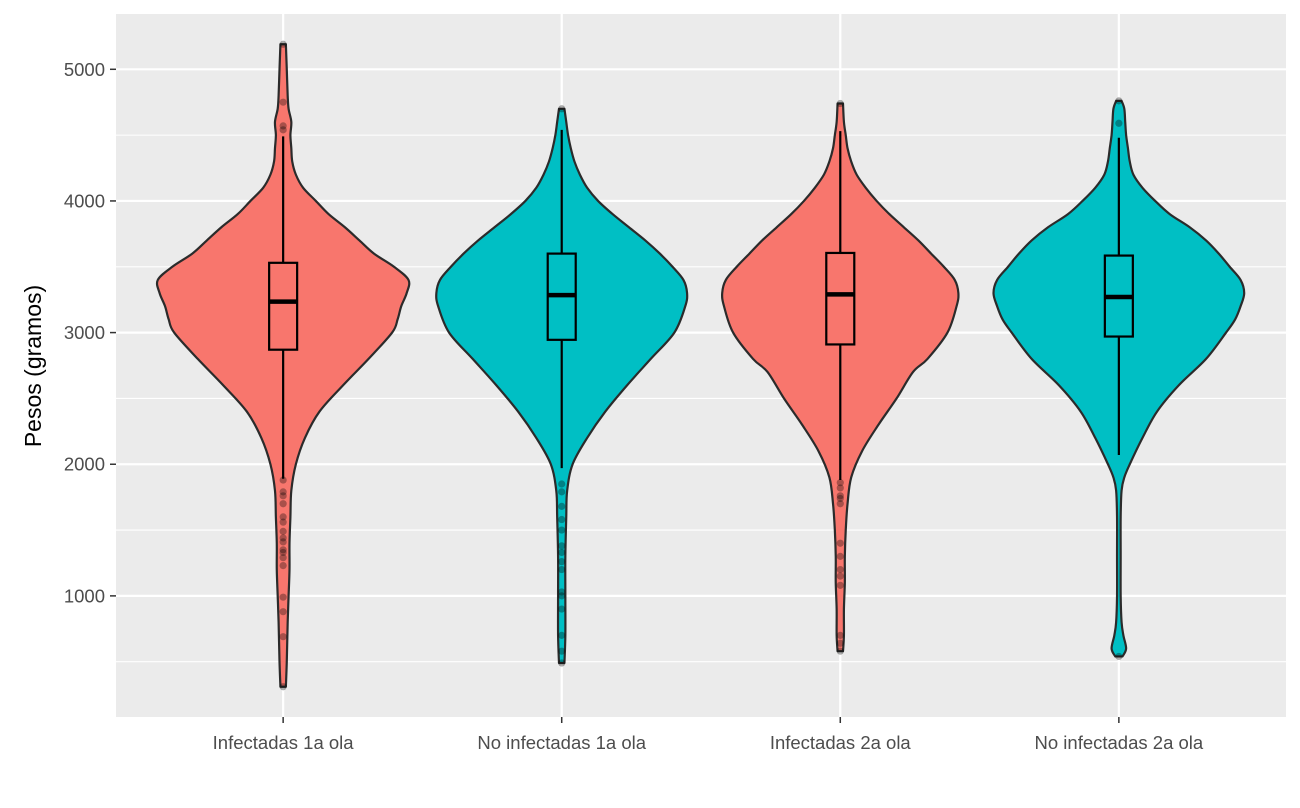 The height and width of the screenshot is (808, 1300). I want to click on x-tick-label: Infectadas 2a ola, so click(841, 742).